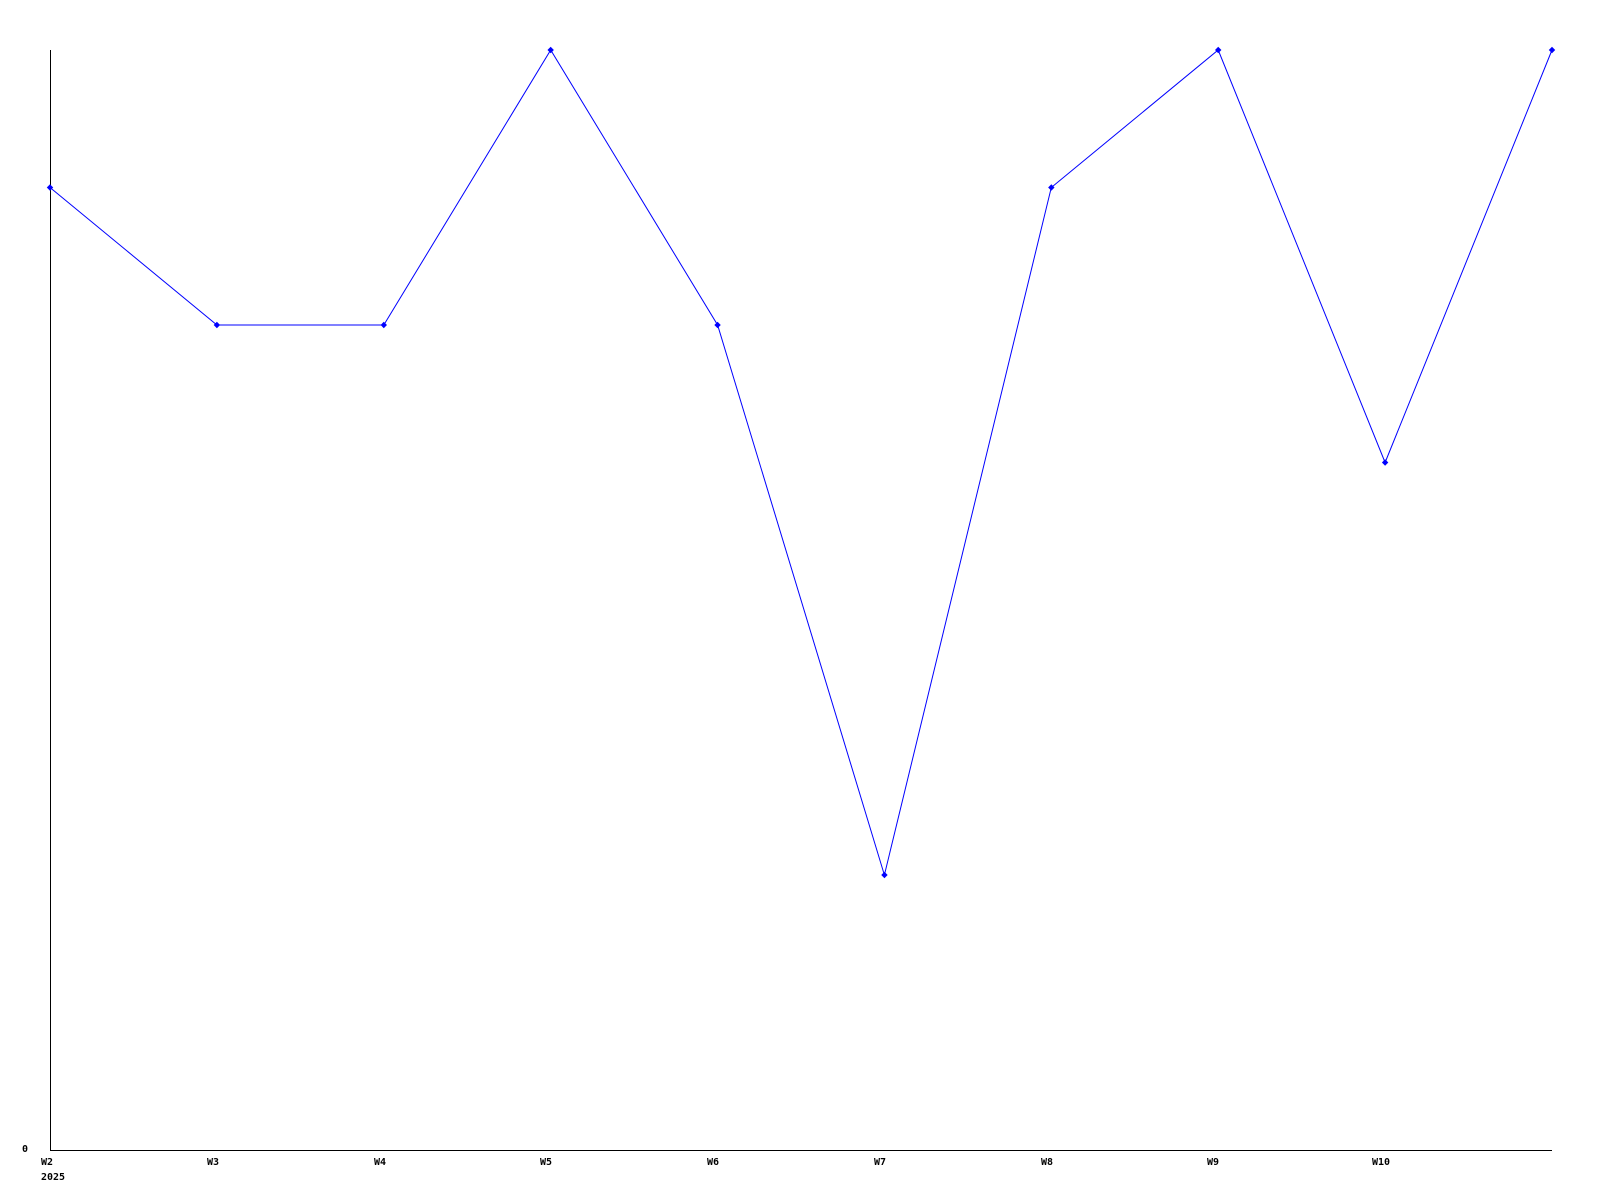 This screenshot has height=1200, width=1600. What do you see at coordinates (380, 1162) in the screenshot?
I see `x-tick-label-w4: W4` at bounding box center [380, 1162].